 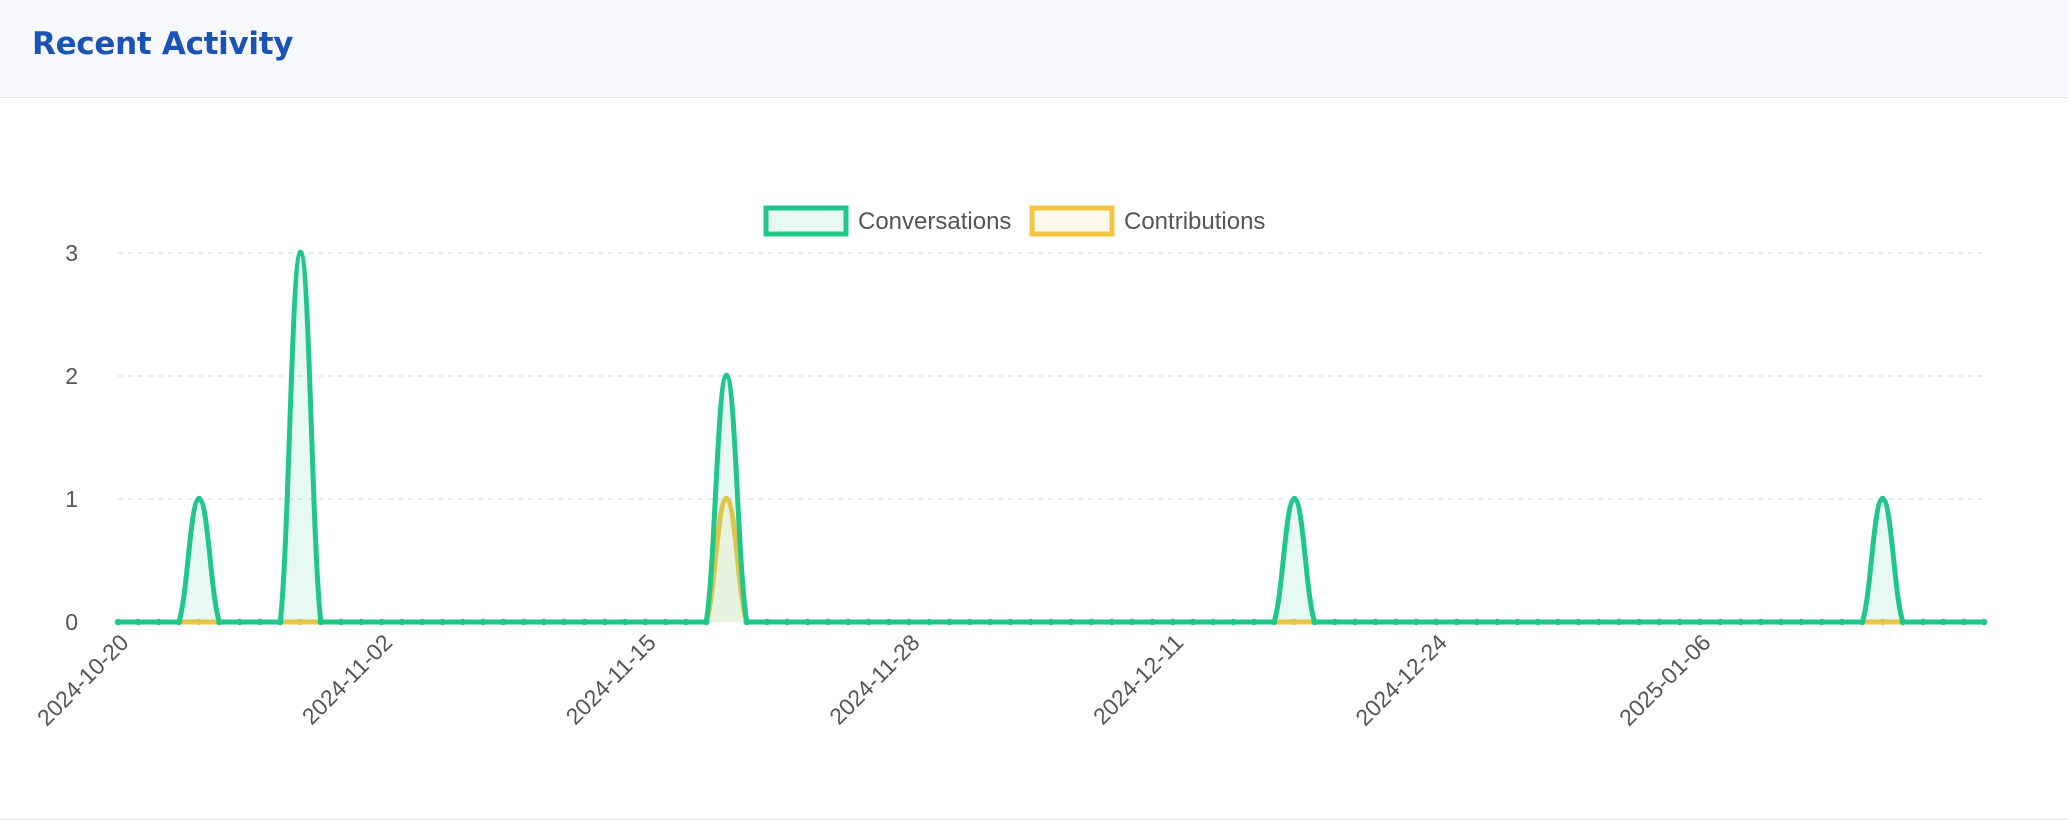 I want to click on series-contributions, so click(x=1051, y=560).